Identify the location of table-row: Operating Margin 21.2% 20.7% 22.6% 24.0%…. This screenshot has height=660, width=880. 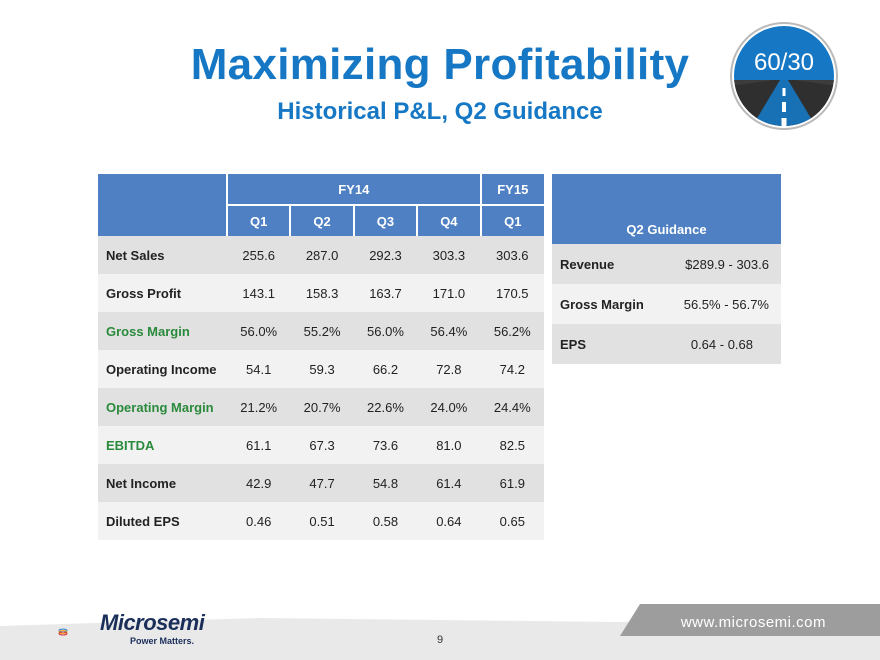
(321, 407).